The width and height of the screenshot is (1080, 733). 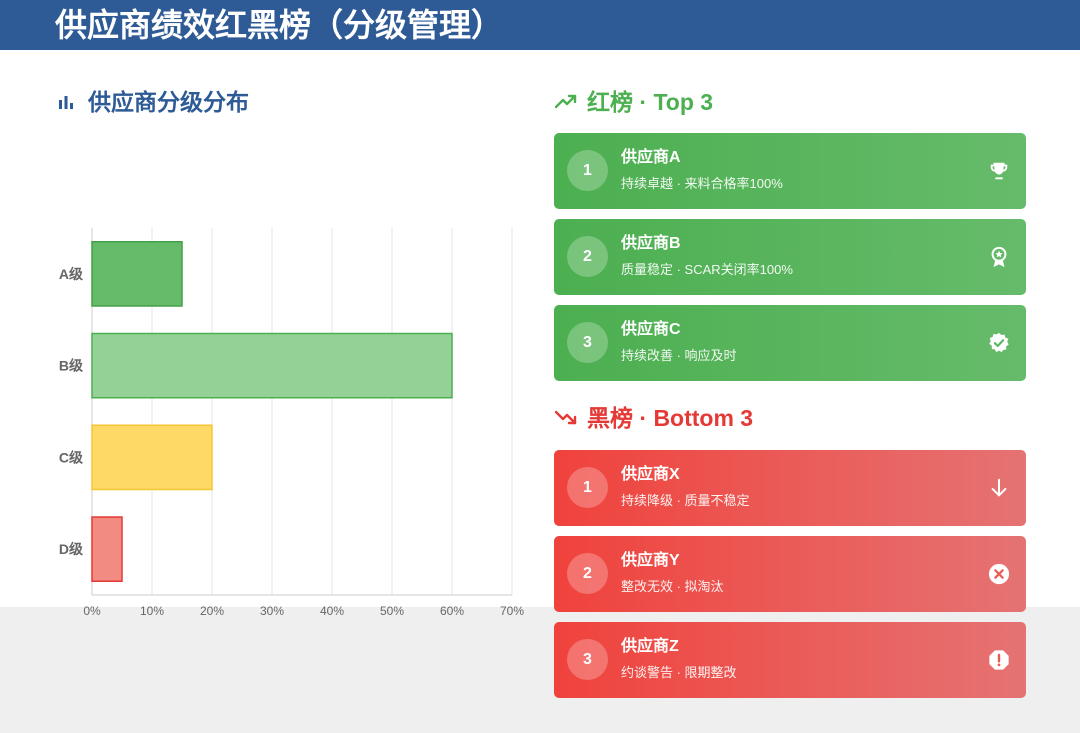 I want to click on y-category-label: A级, so click(x=71, y=274).